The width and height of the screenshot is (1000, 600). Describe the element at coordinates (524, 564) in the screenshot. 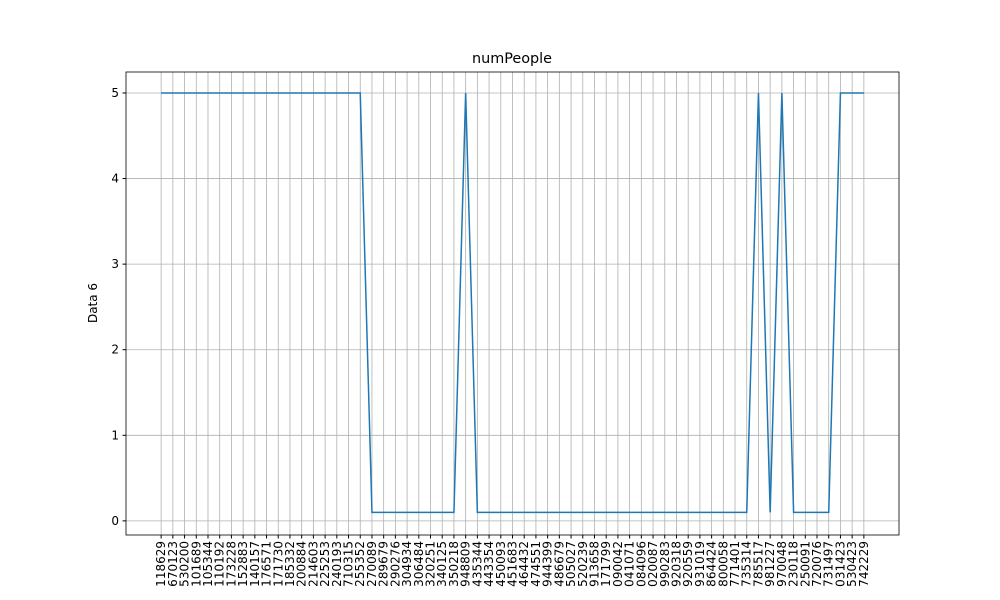

I see `x-tick-label: 464432` at that location.